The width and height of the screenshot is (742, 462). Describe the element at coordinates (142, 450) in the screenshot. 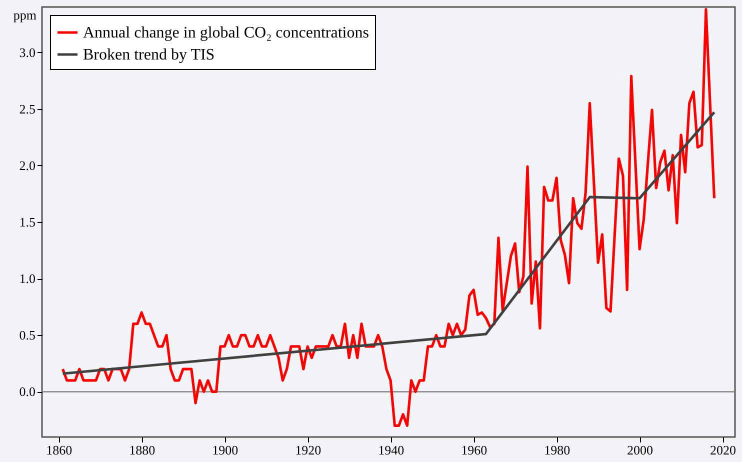

I see `x-tick-label: 1880` at that location.